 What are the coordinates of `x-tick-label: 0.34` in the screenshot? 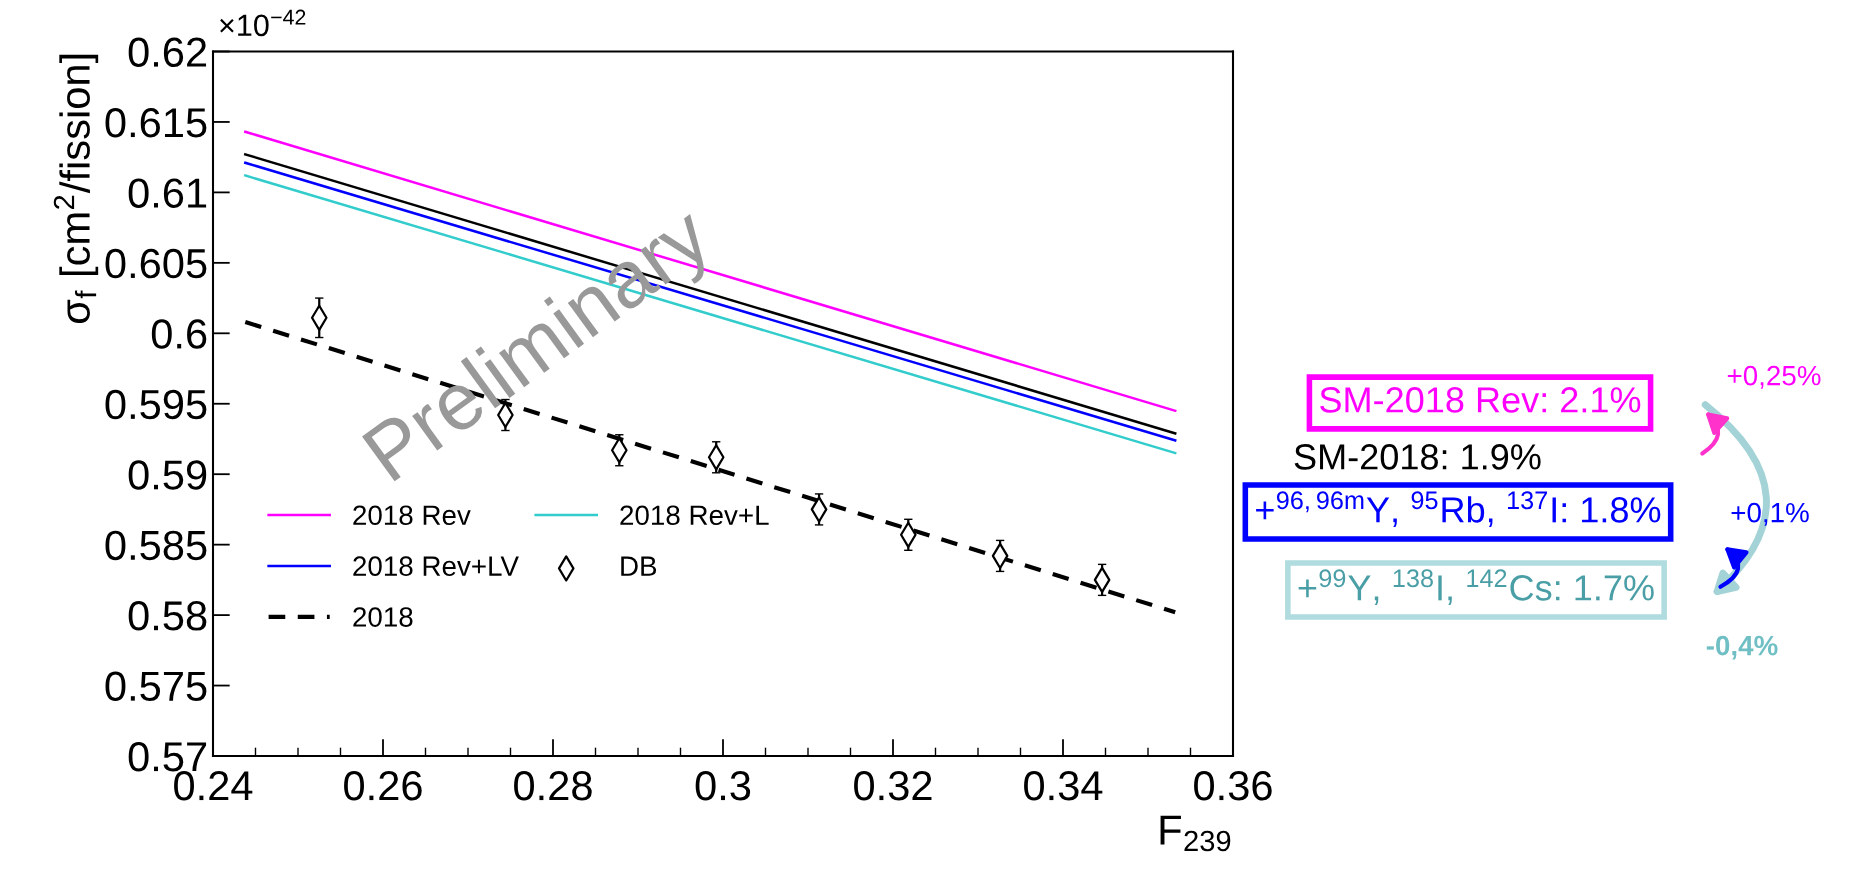 It's located at (1063, 785).